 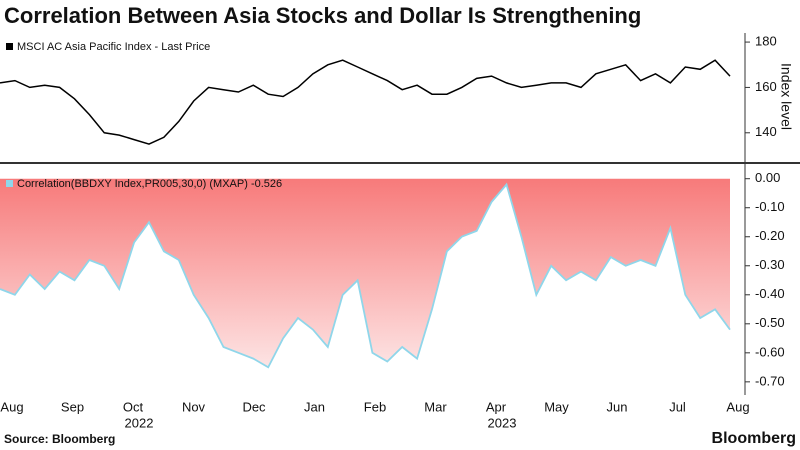 I want to click on x-tick-label: Jul, so click(x=677, y=406).